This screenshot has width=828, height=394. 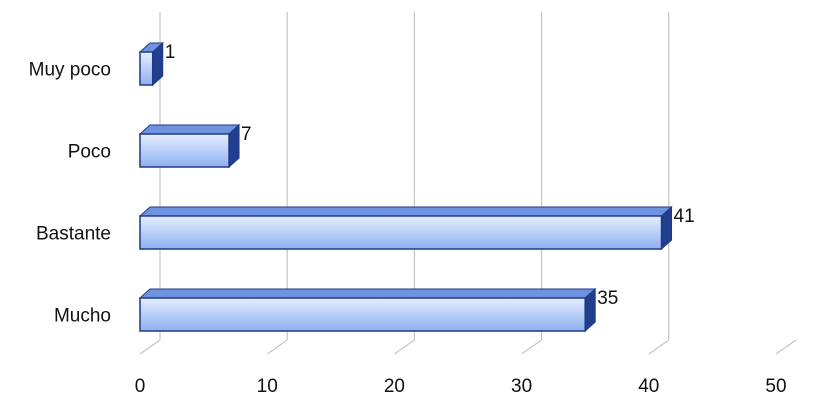 What do you see at coordinates (607, 298) in the screenshot?
I see `data-label: 35` at bounding box center [607, 298].